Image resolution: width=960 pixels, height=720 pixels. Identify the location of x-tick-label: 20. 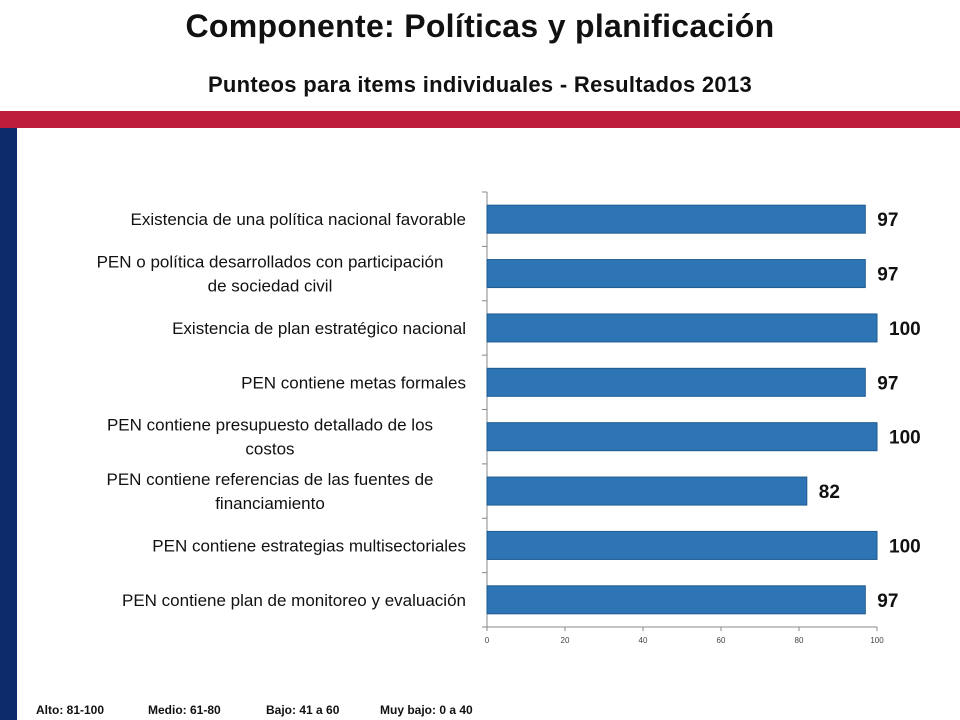
(565, 640).